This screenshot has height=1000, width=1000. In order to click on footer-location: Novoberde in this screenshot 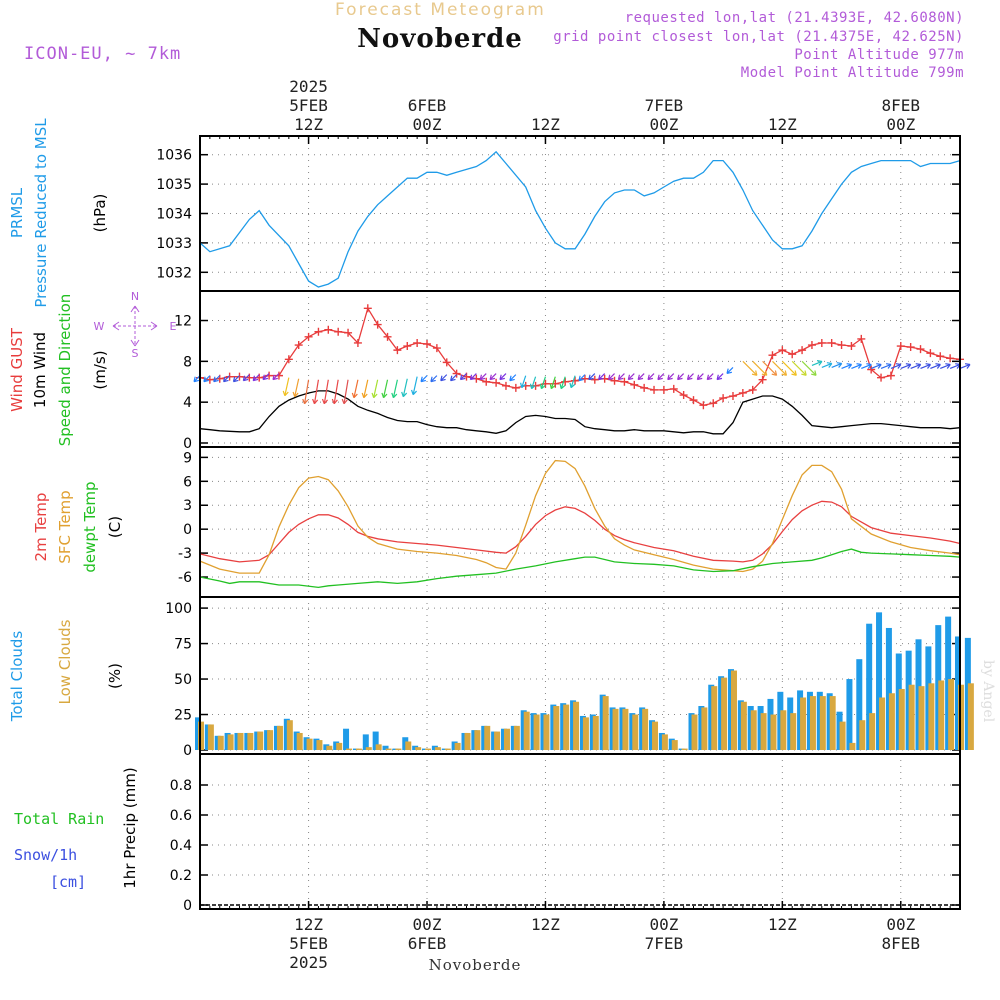, I will do `click(475, 965)`.